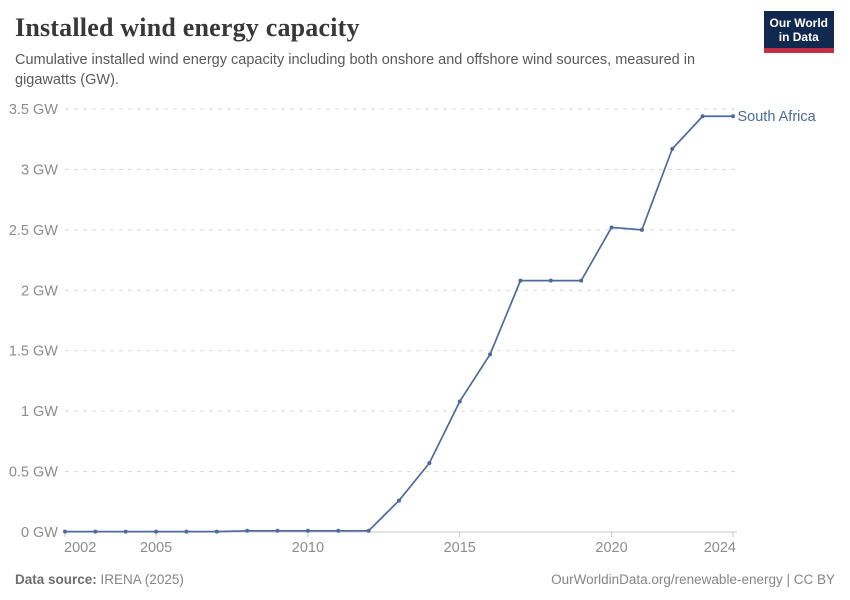 Image resolution: width=850 pixels, height=600 pixels. I want to click on data-source-value: IRENA (2025), so click(142, 579).